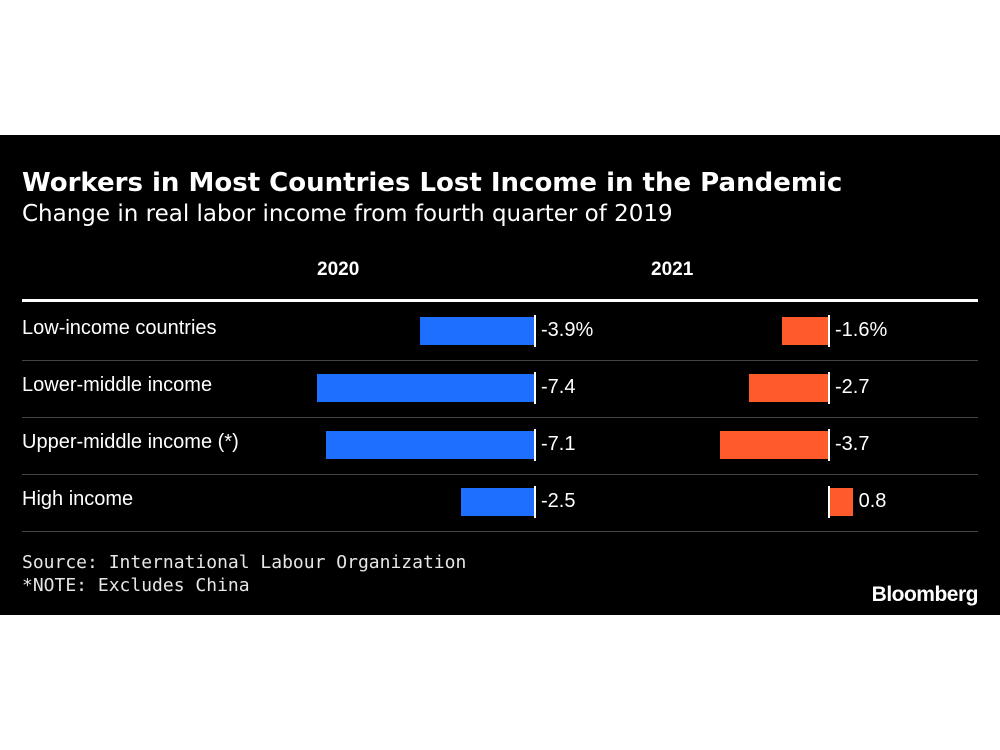  What do you see at coordinates (130, 442) in the screenshot?
I see `category-label-upper-middle-income: Upper-middle income (*)` at bounding box center [130, 442].